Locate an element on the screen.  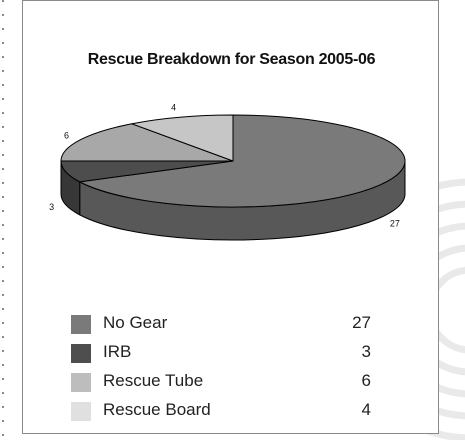
legend-value: 3 is located at coordinates (366, 351).